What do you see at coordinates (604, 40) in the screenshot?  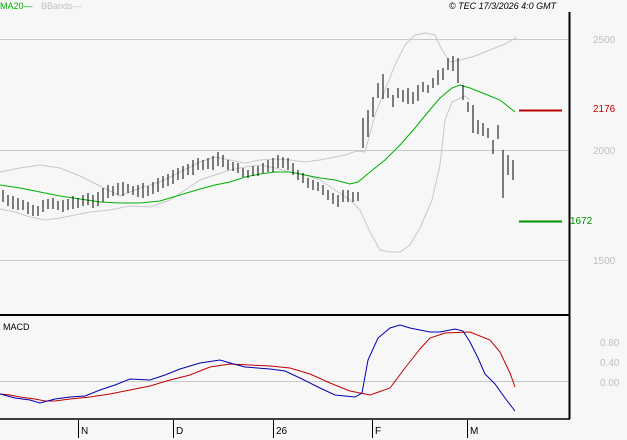 I see `price-axis-label: 2500` at bounding box center [604, 40].